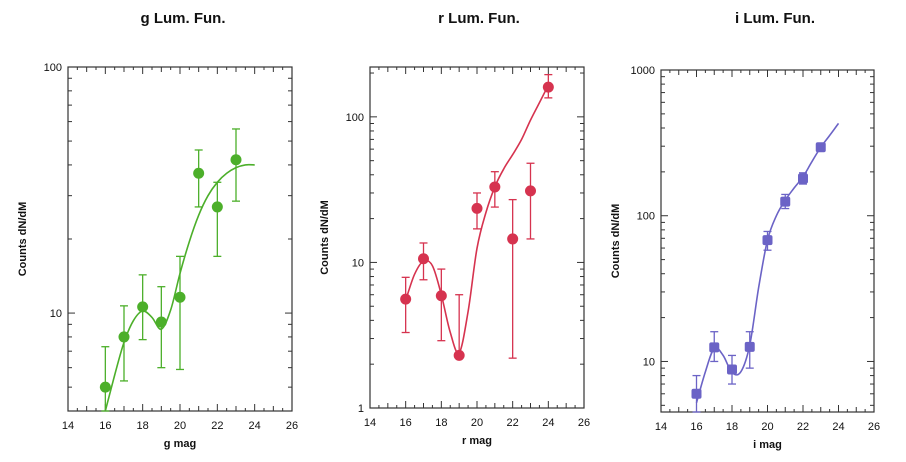 The height and width of the screenshot is (462, 906). What do you see at coordinates (180, 444) in the screenshot?
I see `x-axis-label: g mag` at bounding box center [180, 444].